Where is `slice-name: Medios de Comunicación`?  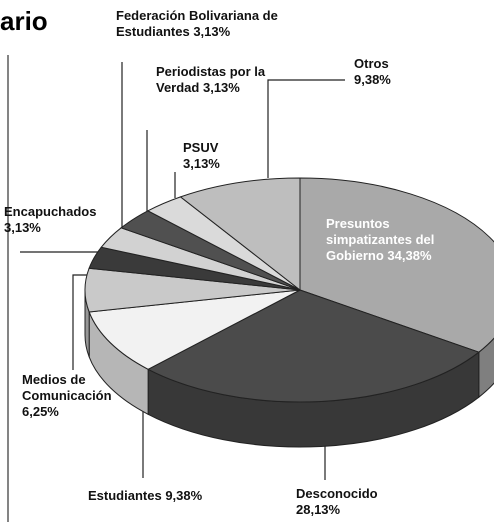
slice-name: Medios de Comunicación is located at coordinates (67, 387).